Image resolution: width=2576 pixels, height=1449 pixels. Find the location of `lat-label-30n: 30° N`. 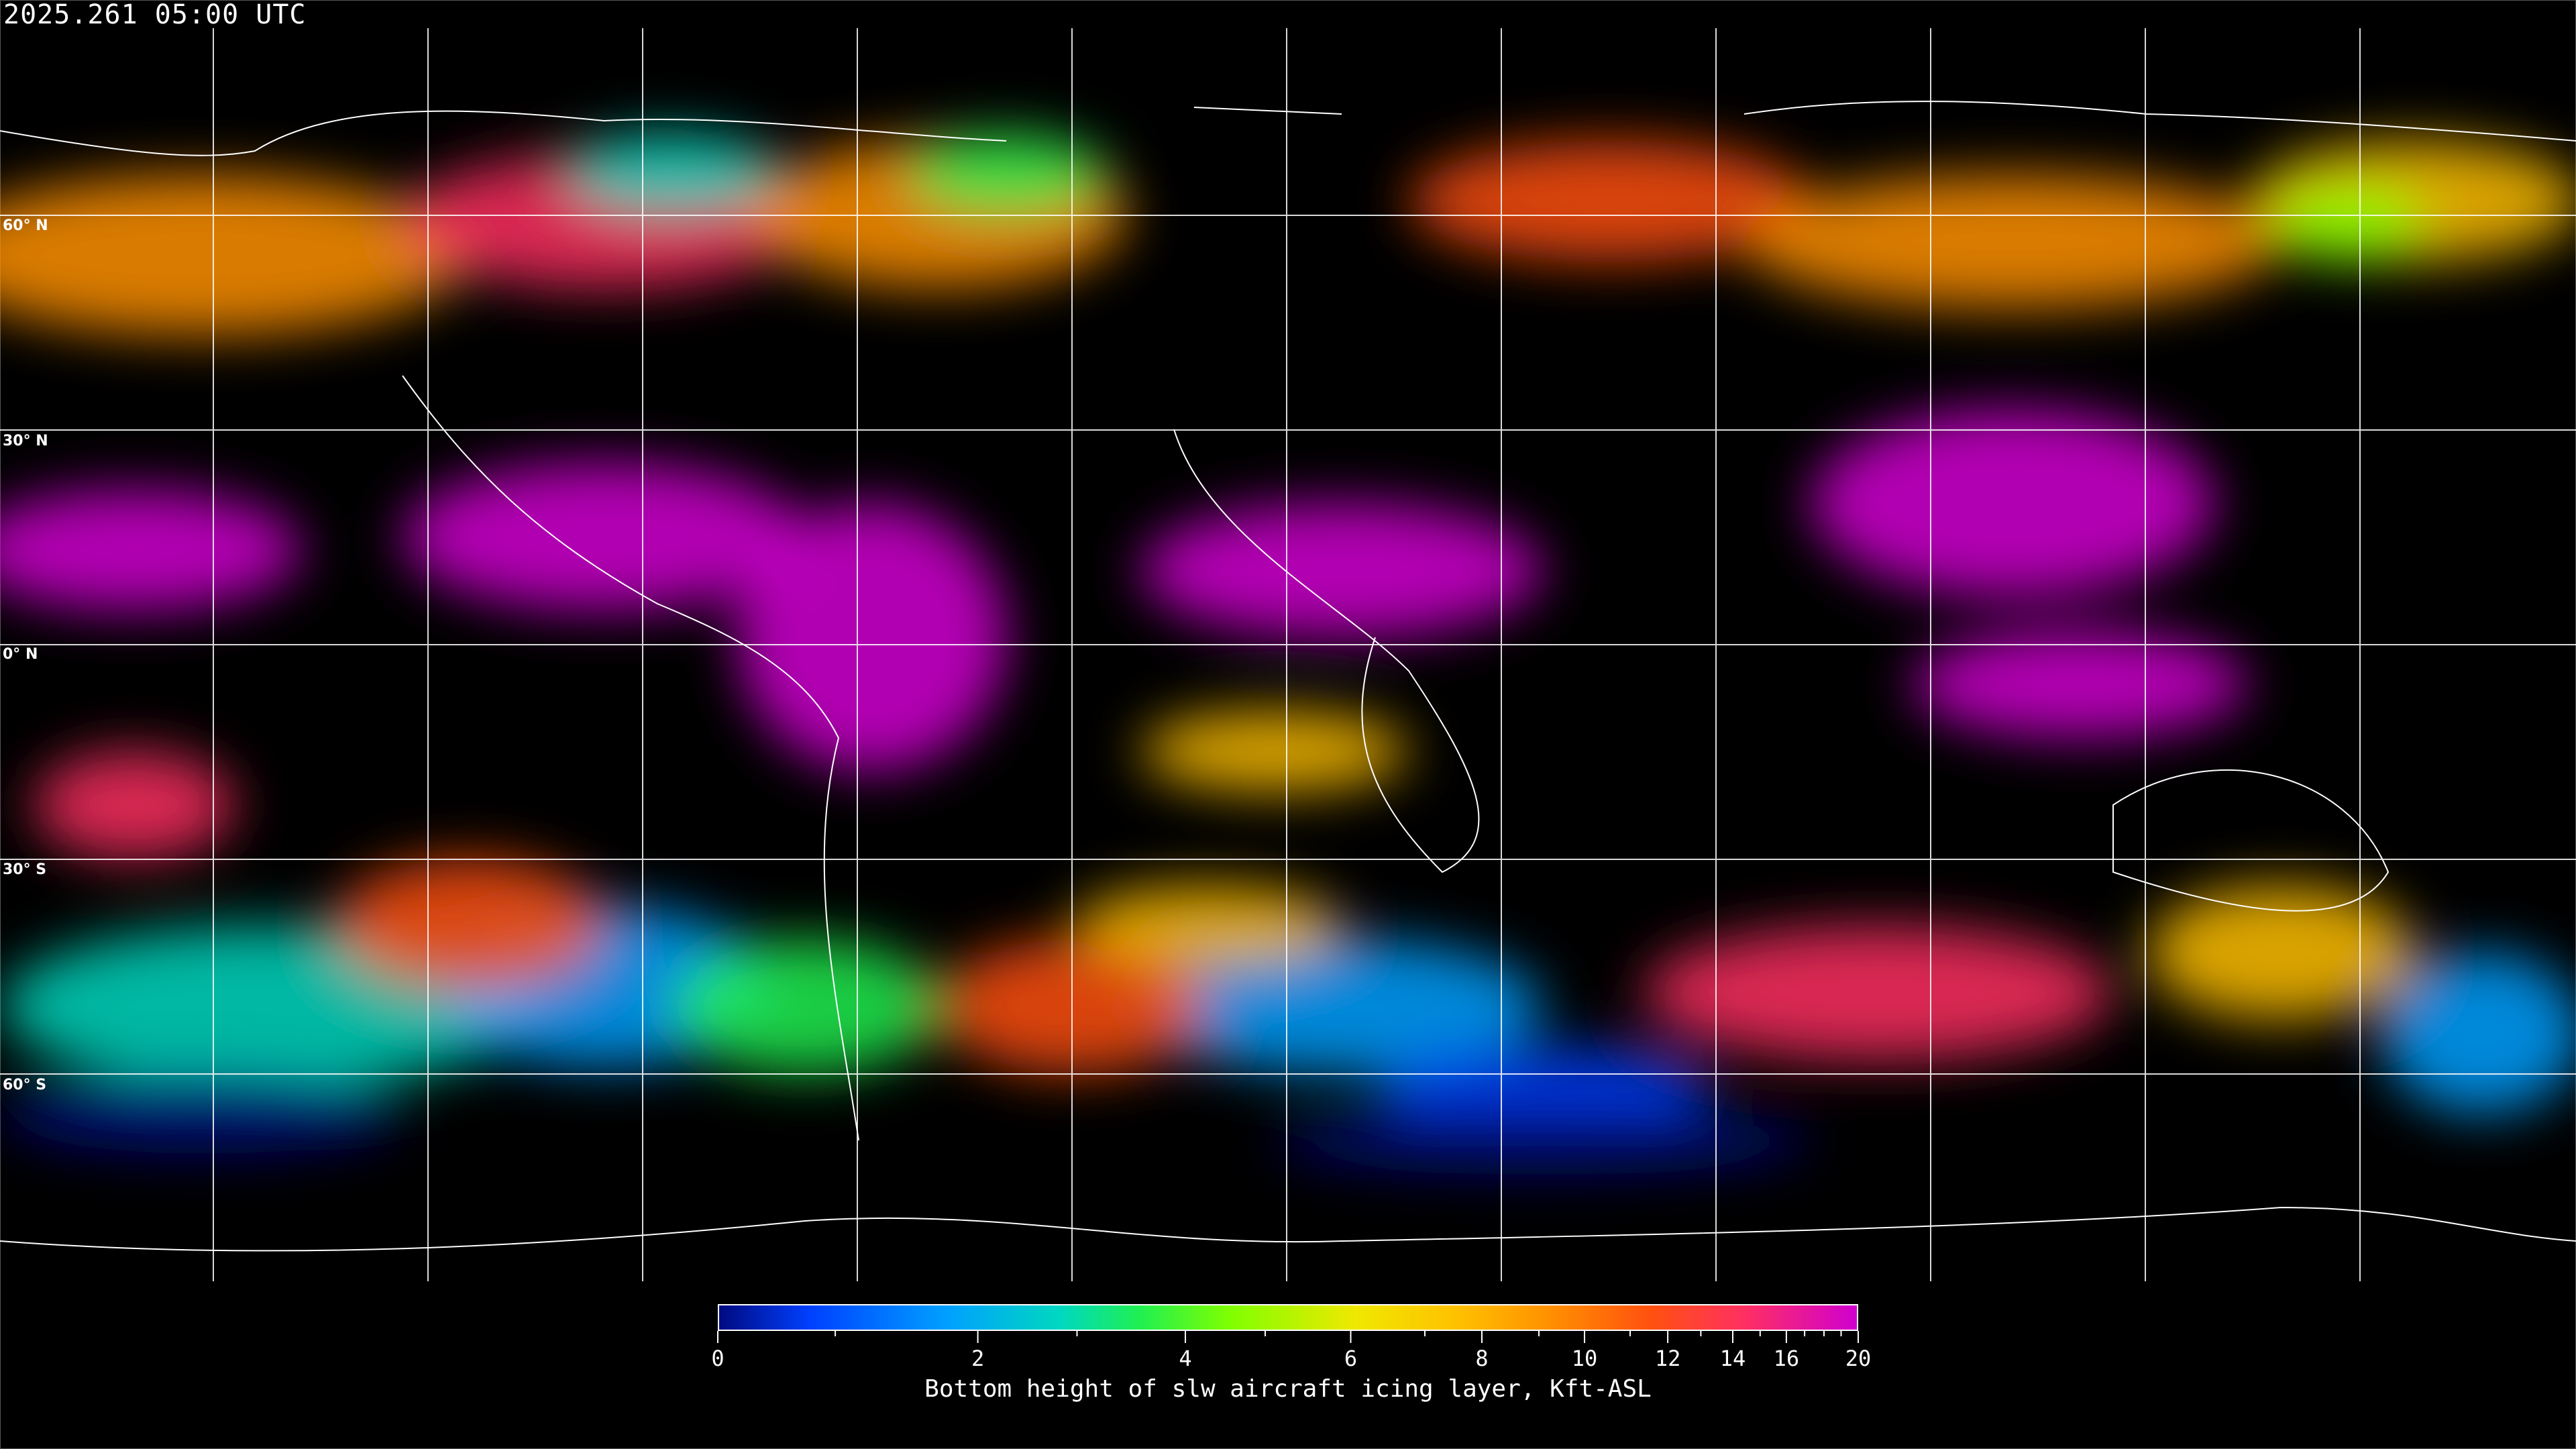

lat-label-30n: 30° N is located at coordinates (25, 441).